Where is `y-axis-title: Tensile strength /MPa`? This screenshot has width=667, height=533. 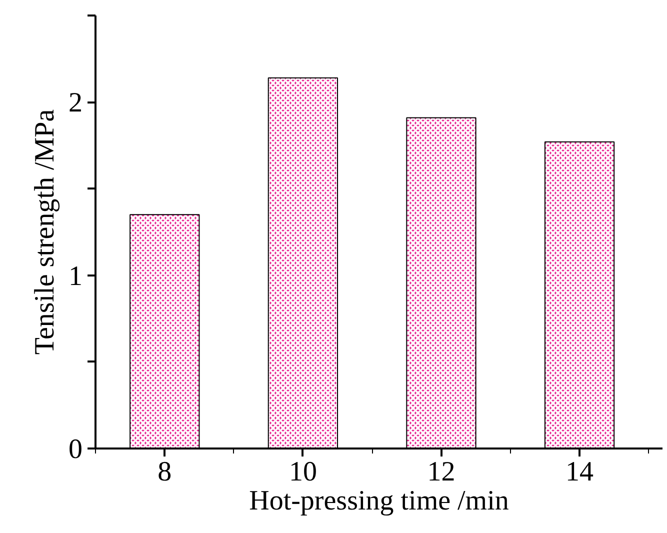 y-axis-title: Tensile strength /MPa is located at coordinates (45, 231).